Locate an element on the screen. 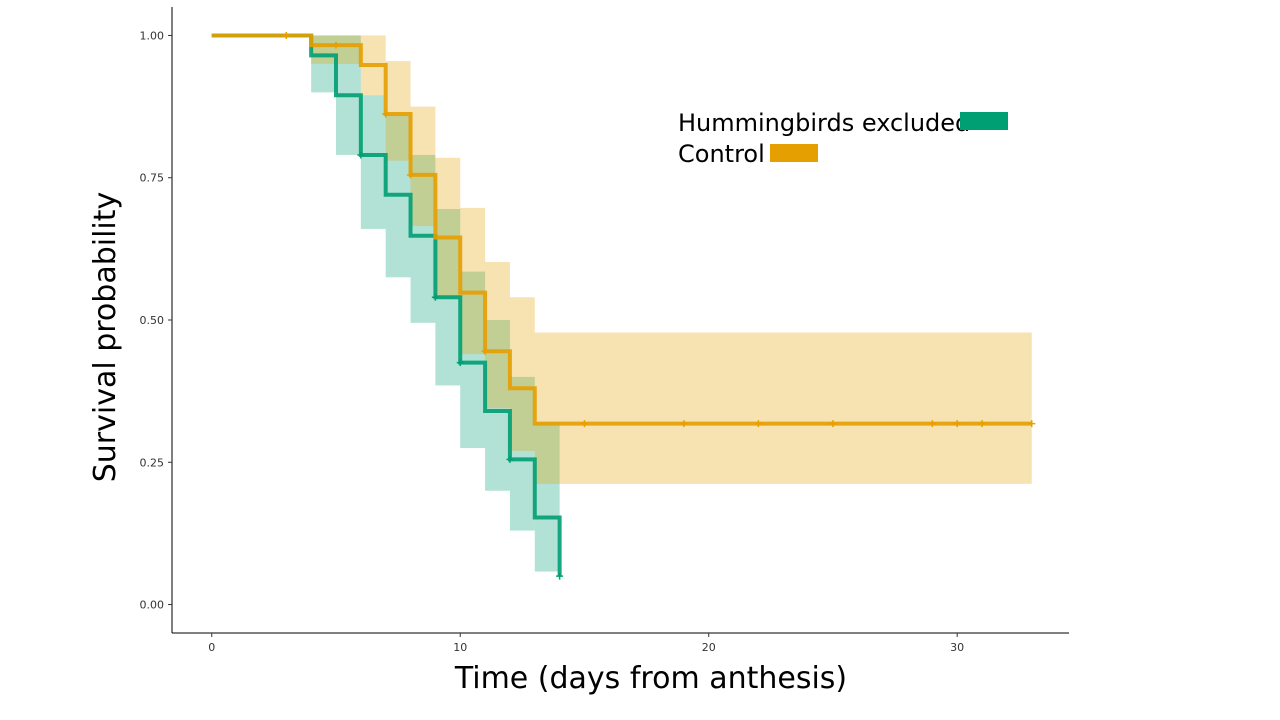  x-tick-label: 20 is located at coordinates (709, 647).